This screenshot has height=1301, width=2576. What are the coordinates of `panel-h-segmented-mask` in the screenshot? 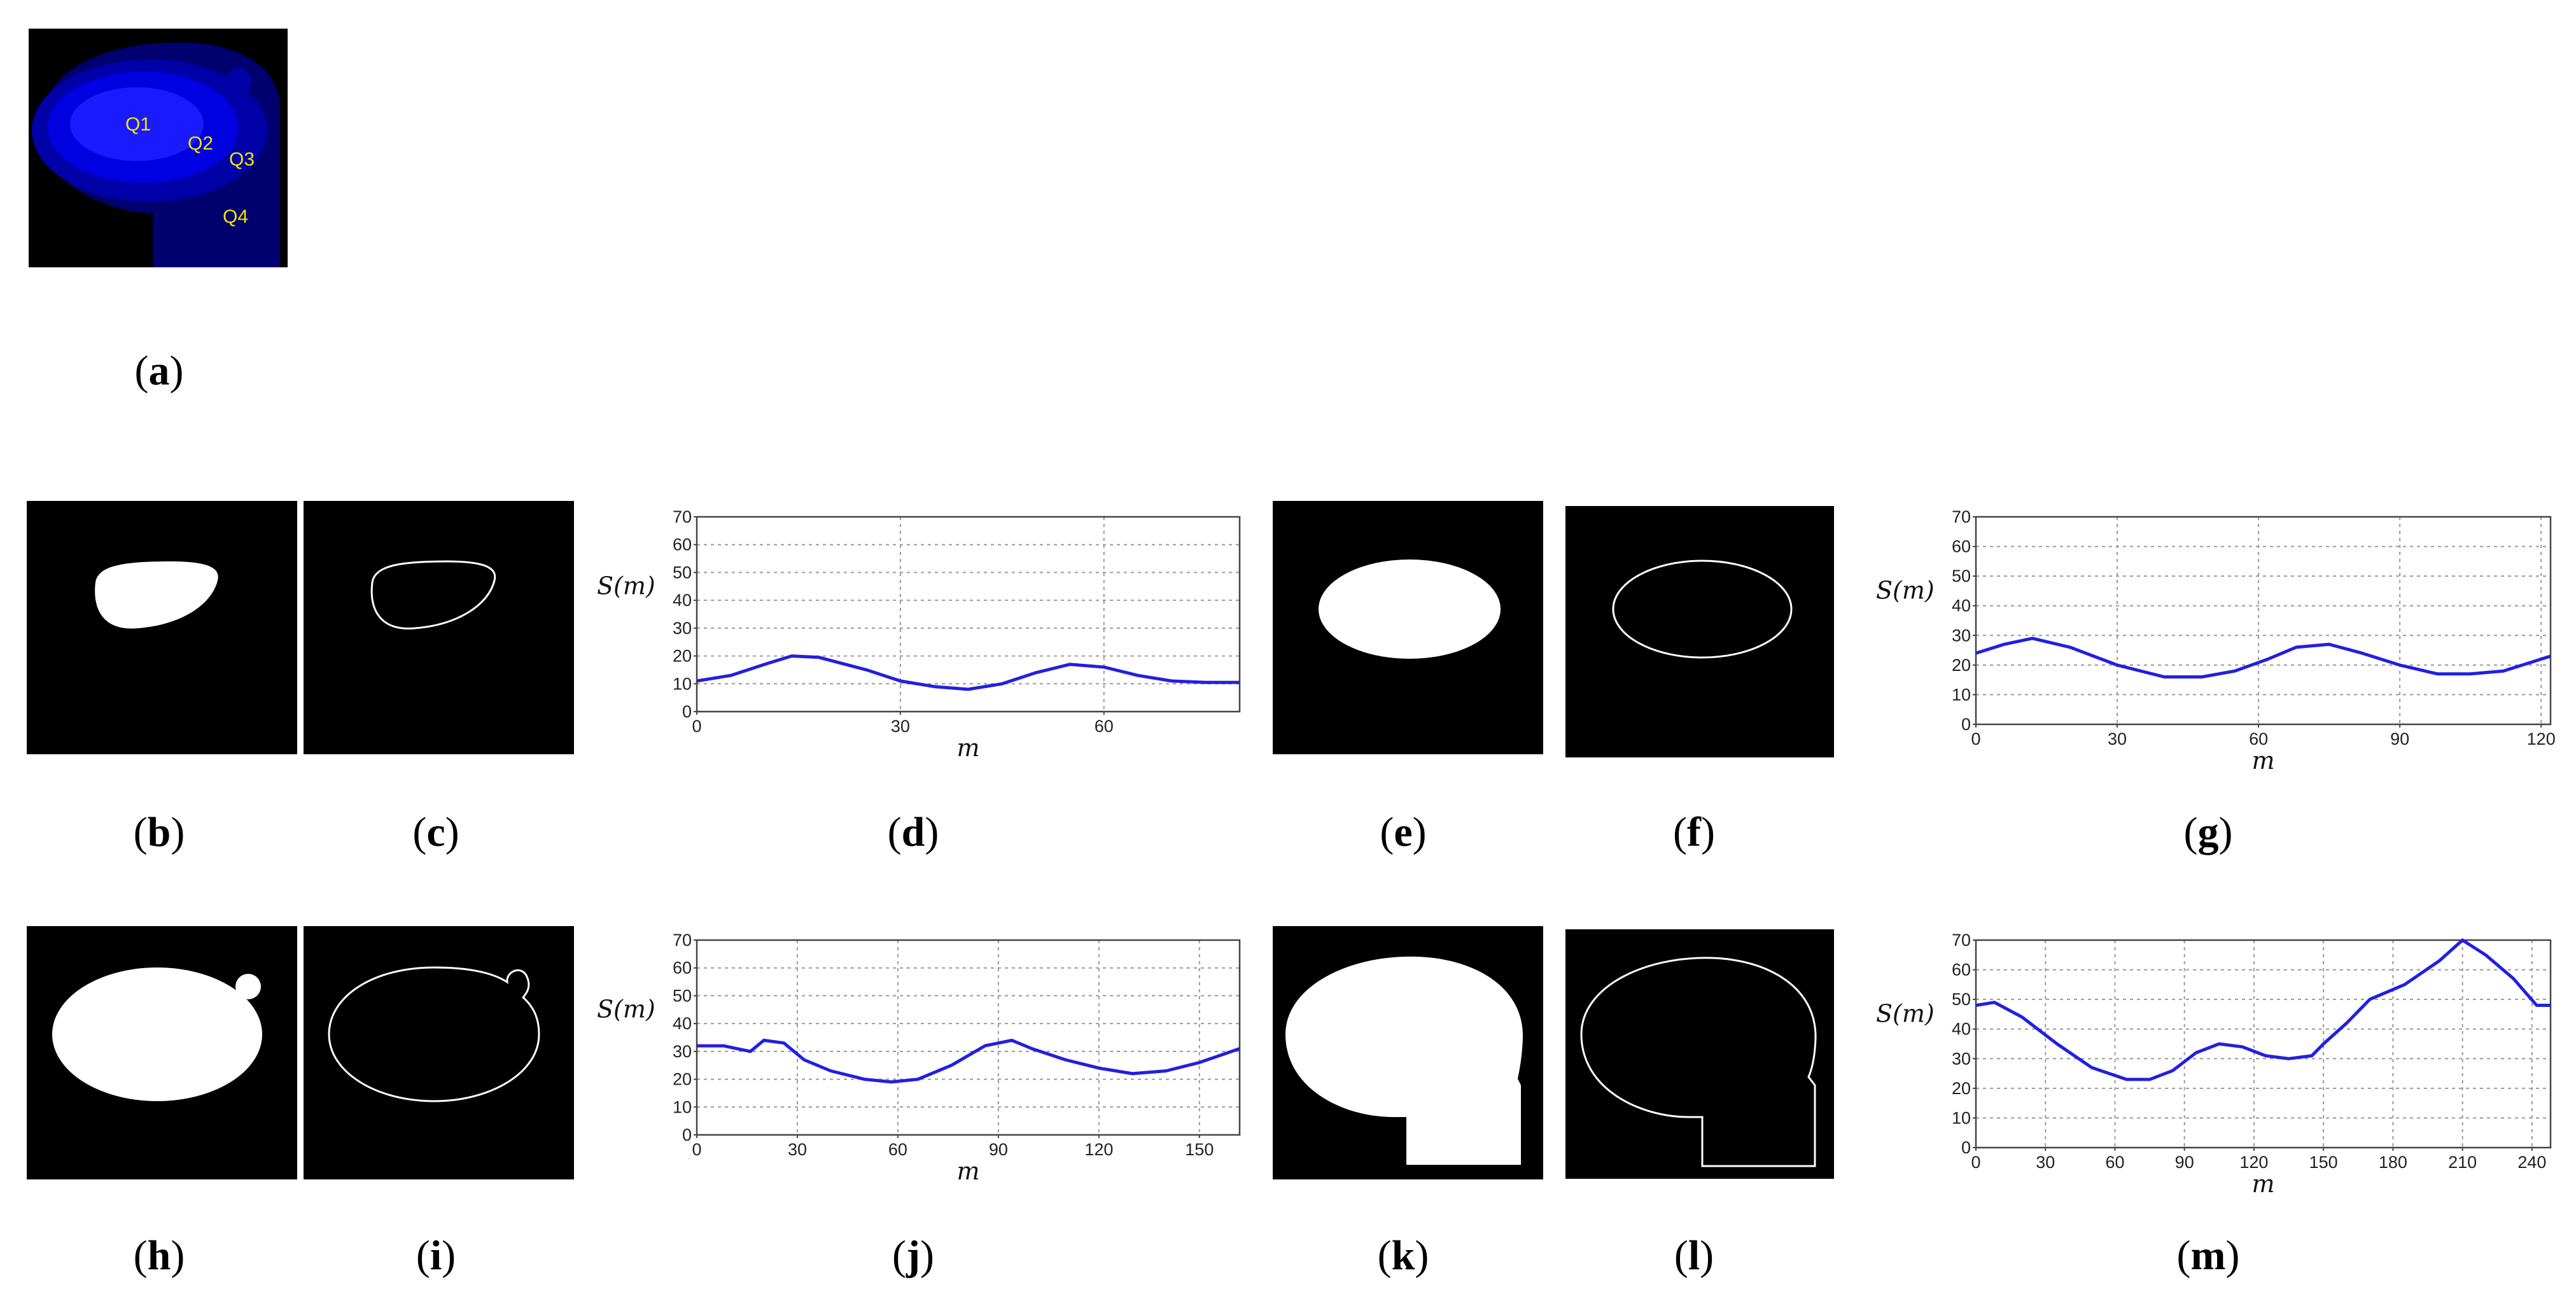 It's located at (162, 1052).